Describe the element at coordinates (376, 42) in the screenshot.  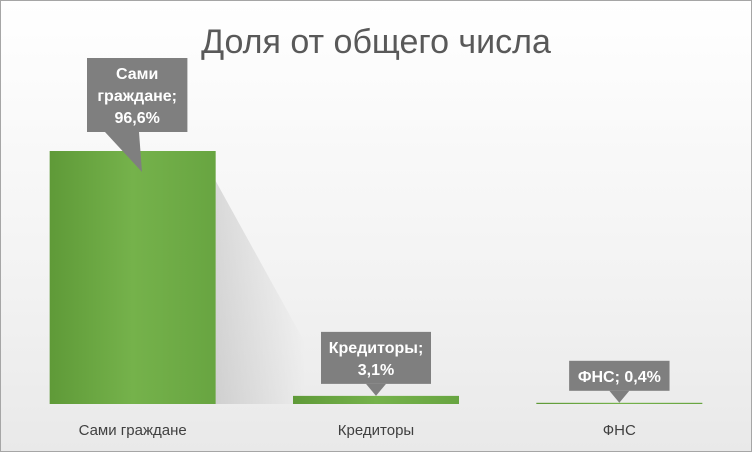
I see `chart-title: Доля от общего числа` at that location.